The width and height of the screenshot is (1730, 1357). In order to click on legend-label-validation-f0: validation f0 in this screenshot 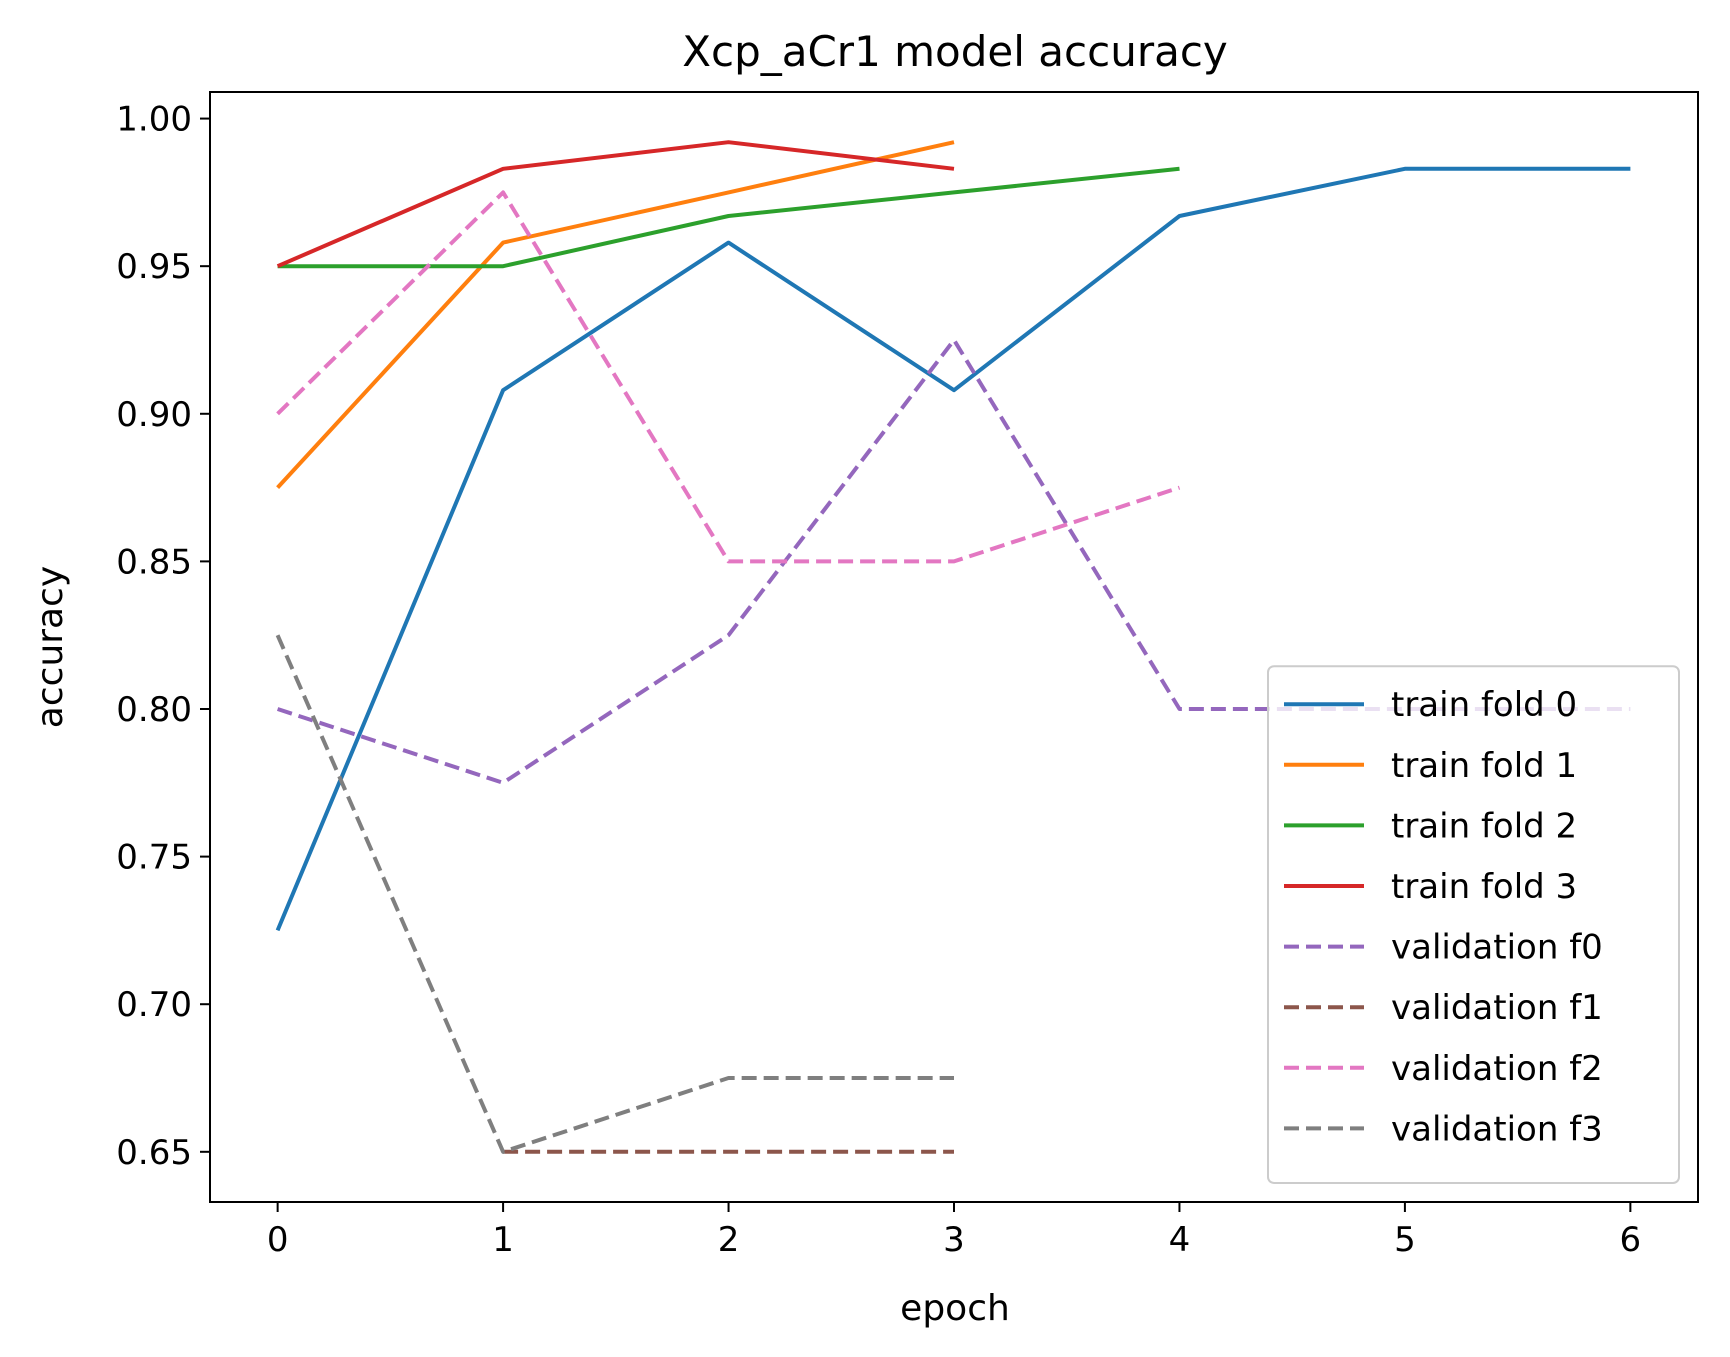, I will do `click(1497, 948)`.